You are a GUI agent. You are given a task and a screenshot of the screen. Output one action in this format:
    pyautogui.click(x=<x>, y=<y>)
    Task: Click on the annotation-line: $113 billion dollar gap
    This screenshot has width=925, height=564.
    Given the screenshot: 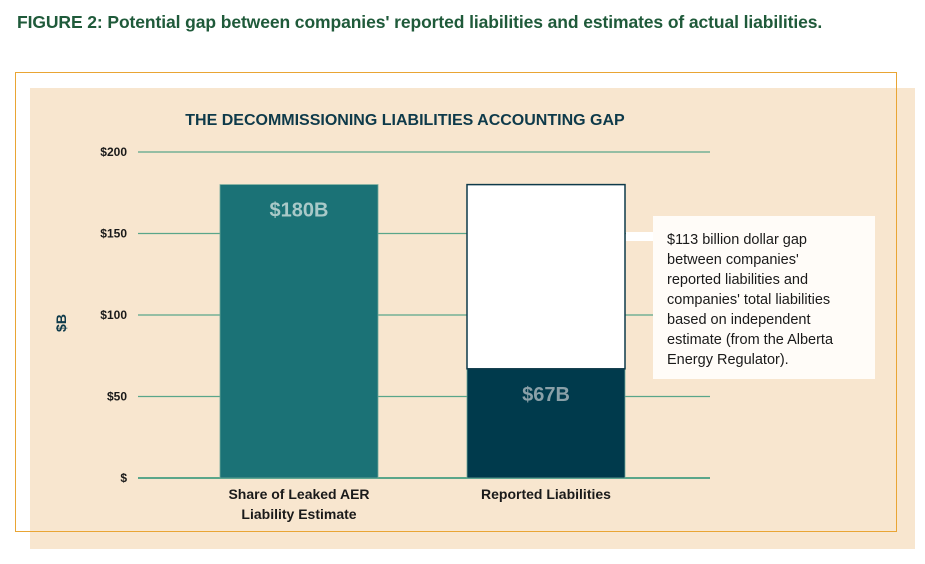 What is the action you would take?
    pyautogui.click(x=737, y=240)
    